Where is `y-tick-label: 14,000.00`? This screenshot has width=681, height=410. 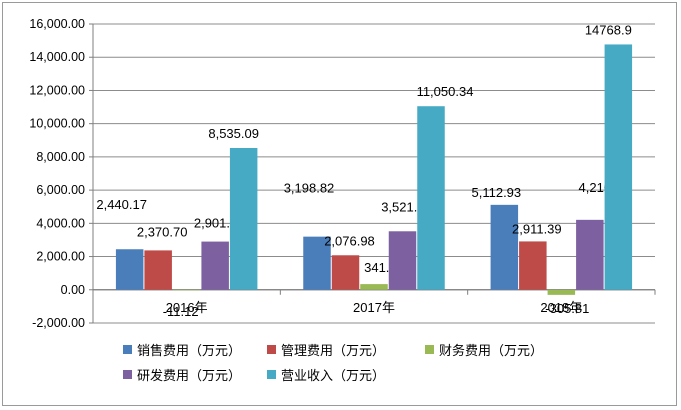
y-tick-label: 14,000.00 is located at coordinates (57, 57).